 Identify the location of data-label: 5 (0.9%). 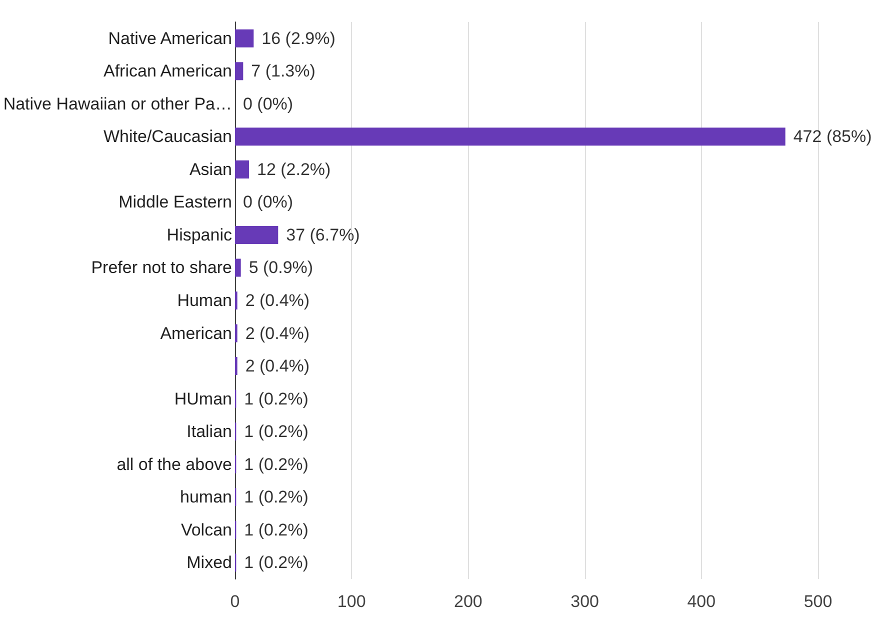
(281, 268).